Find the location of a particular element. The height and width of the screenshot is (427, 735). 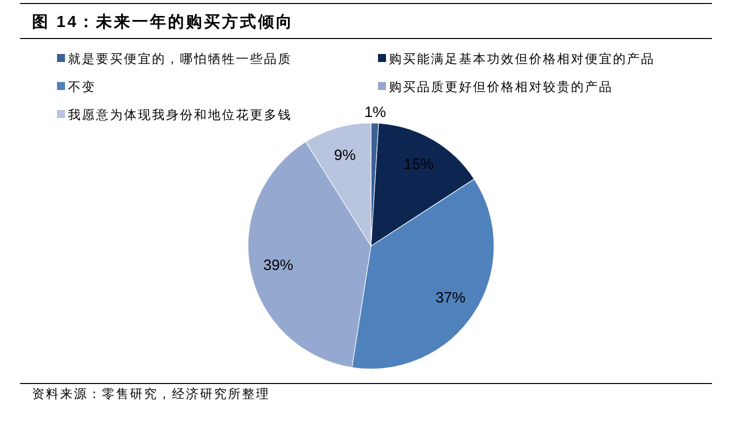

title: 图 14：未来一年的购买方式倾向 is located at coordinates (163, 22).